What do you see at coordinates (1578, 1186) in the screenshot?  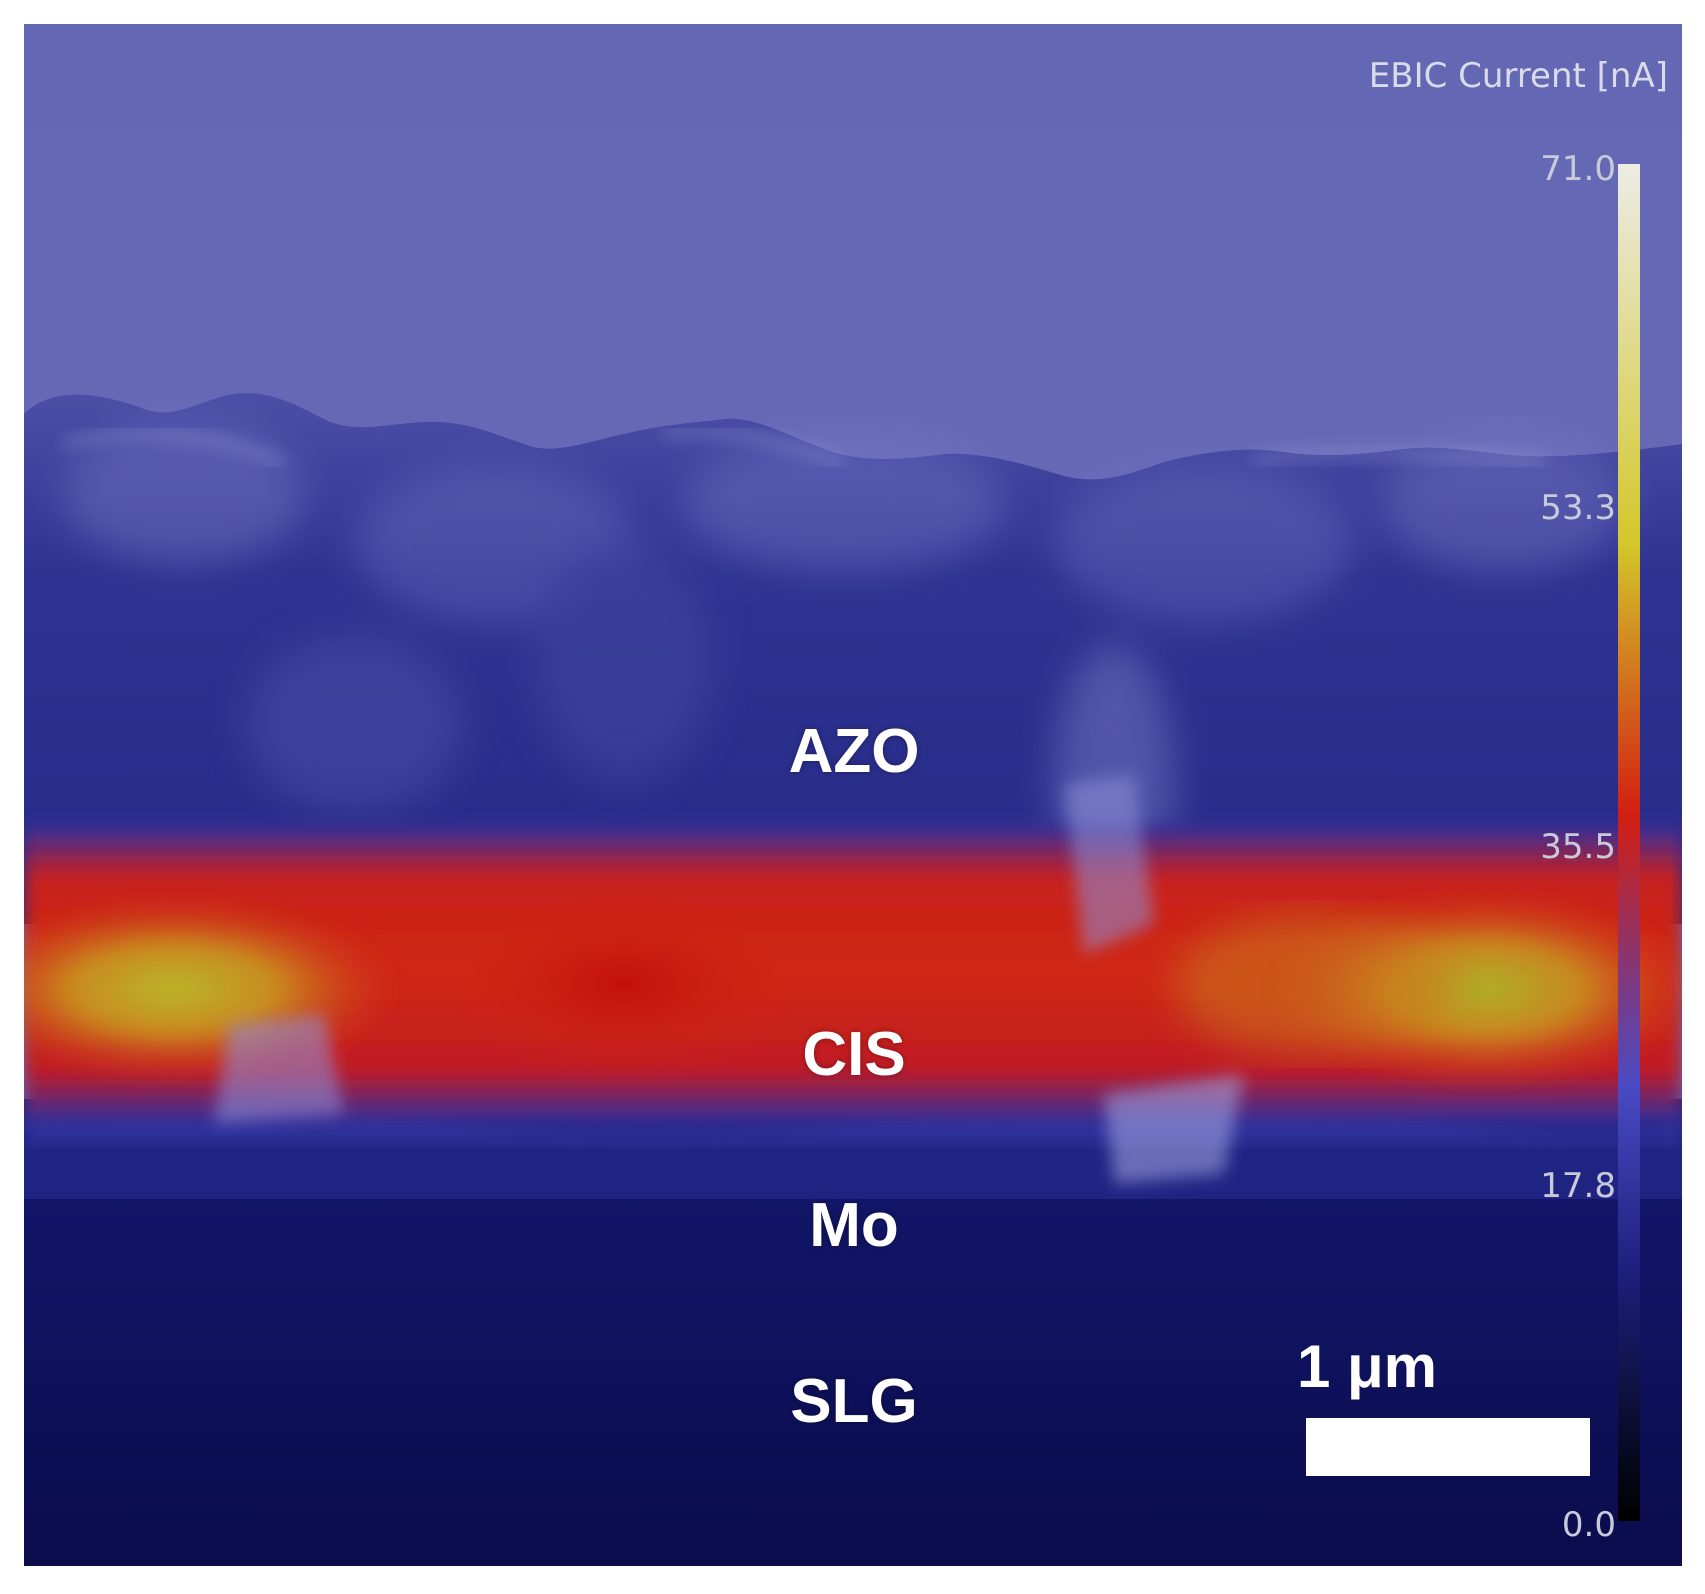 I see `colorbar-tick-17: 17.8` at bounding box center [1578, 1186].